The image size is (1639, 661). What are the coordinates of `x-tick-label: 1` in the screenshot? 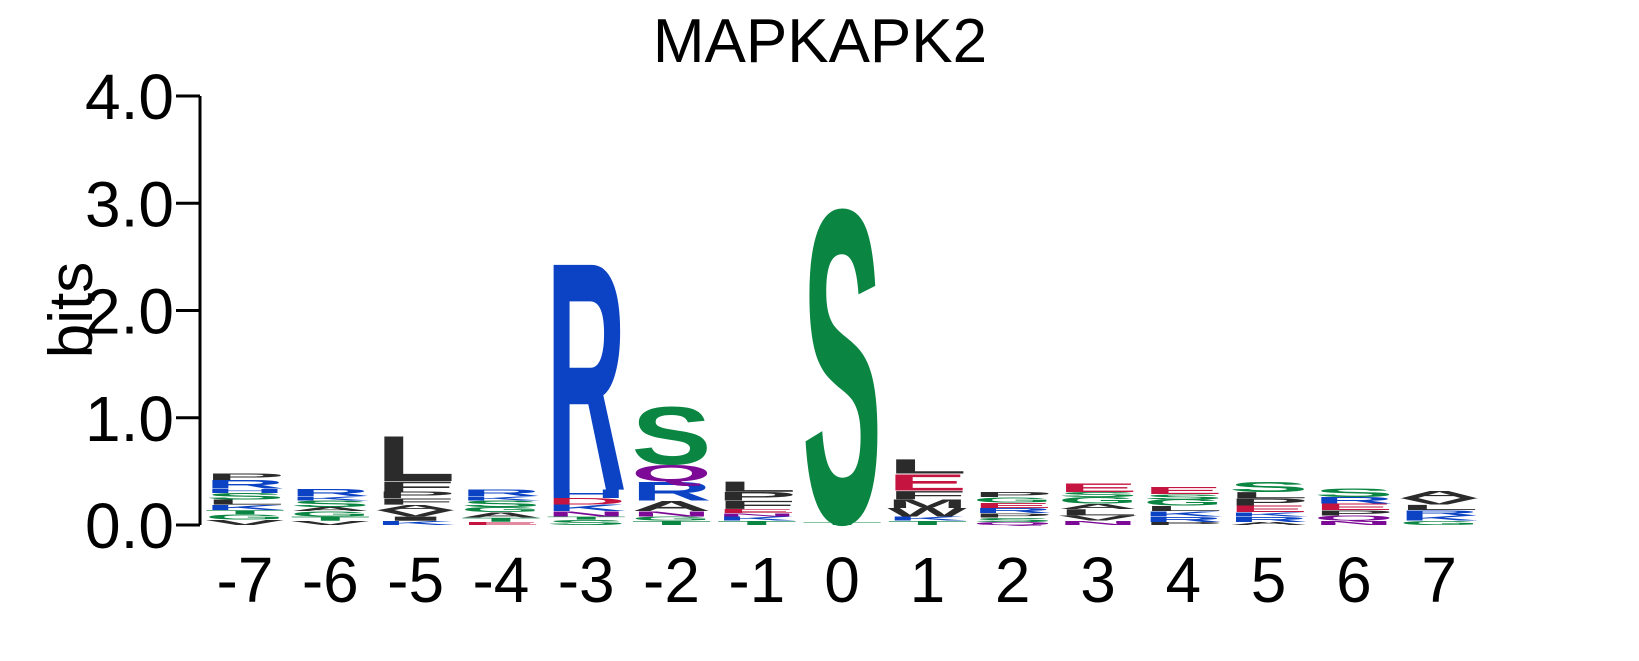 It's located at (928, 580).